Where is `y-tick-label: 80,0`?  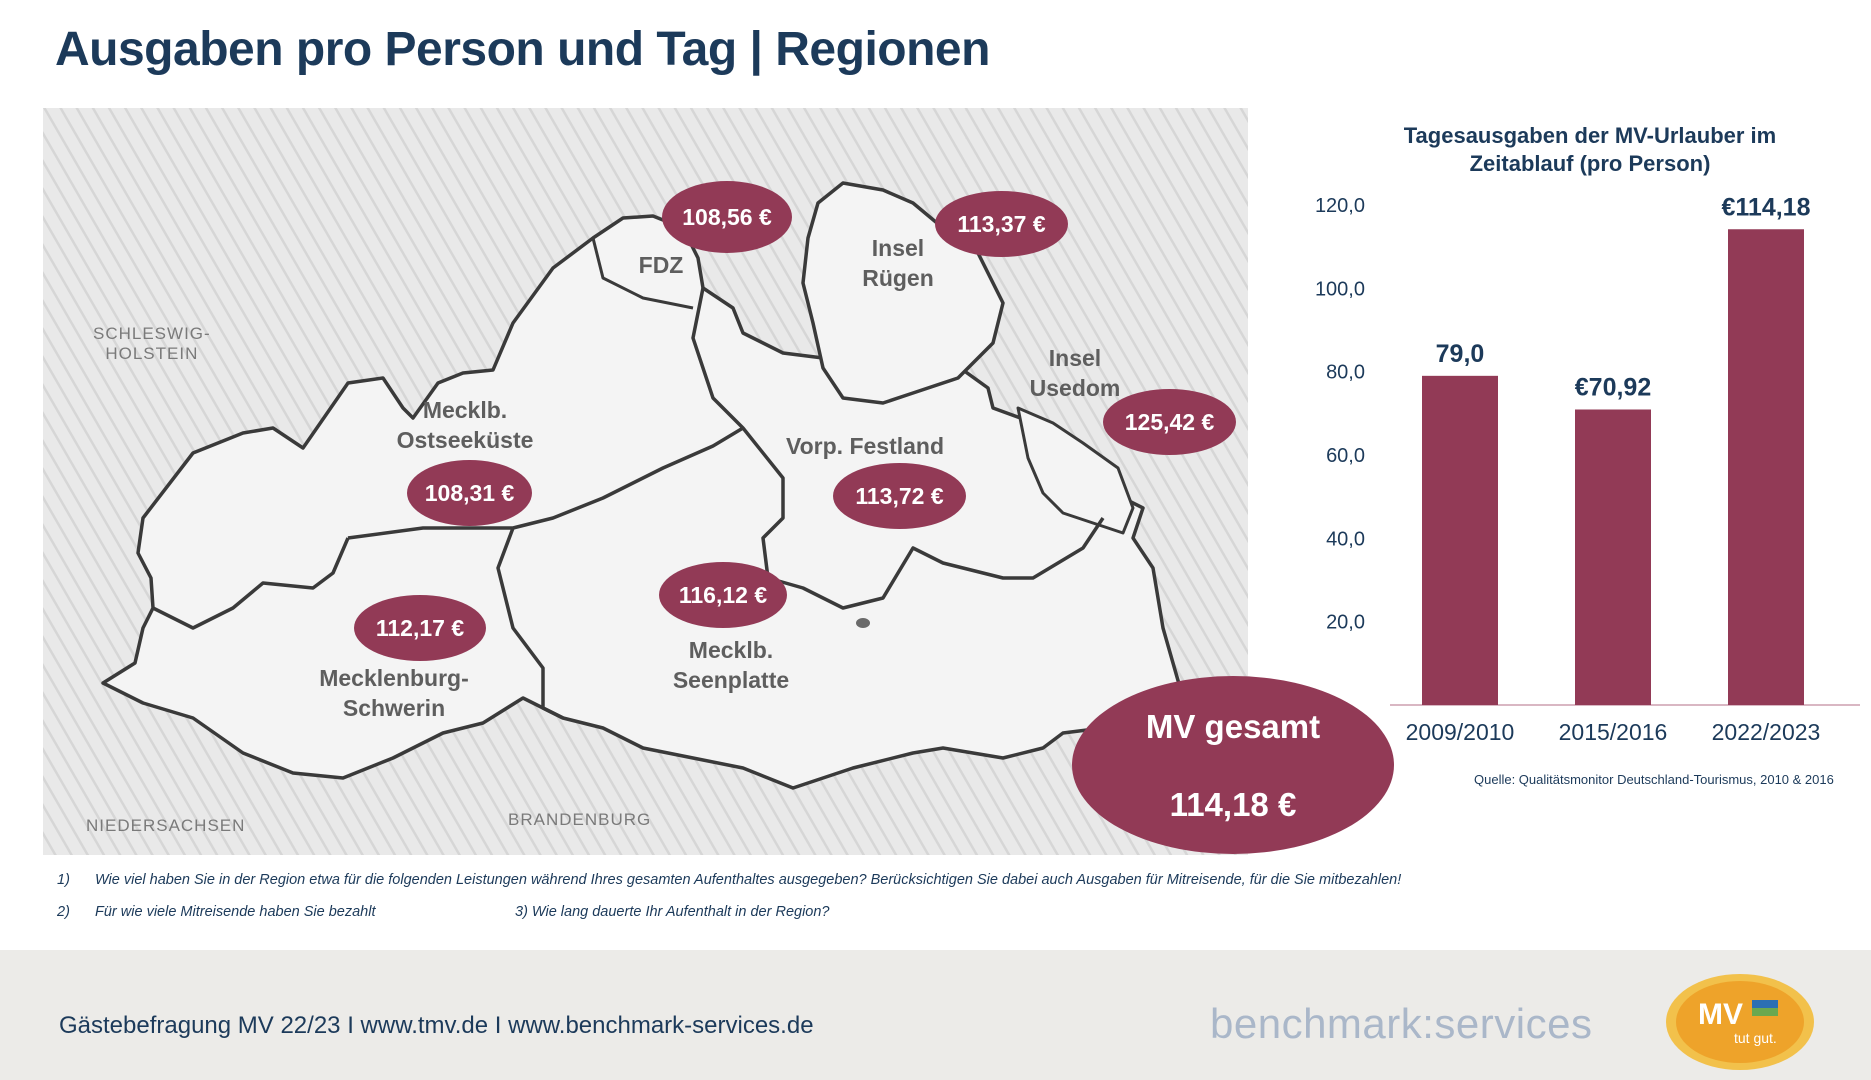
y-tick-label: 80,0 is located at coordinates (1345, 373).